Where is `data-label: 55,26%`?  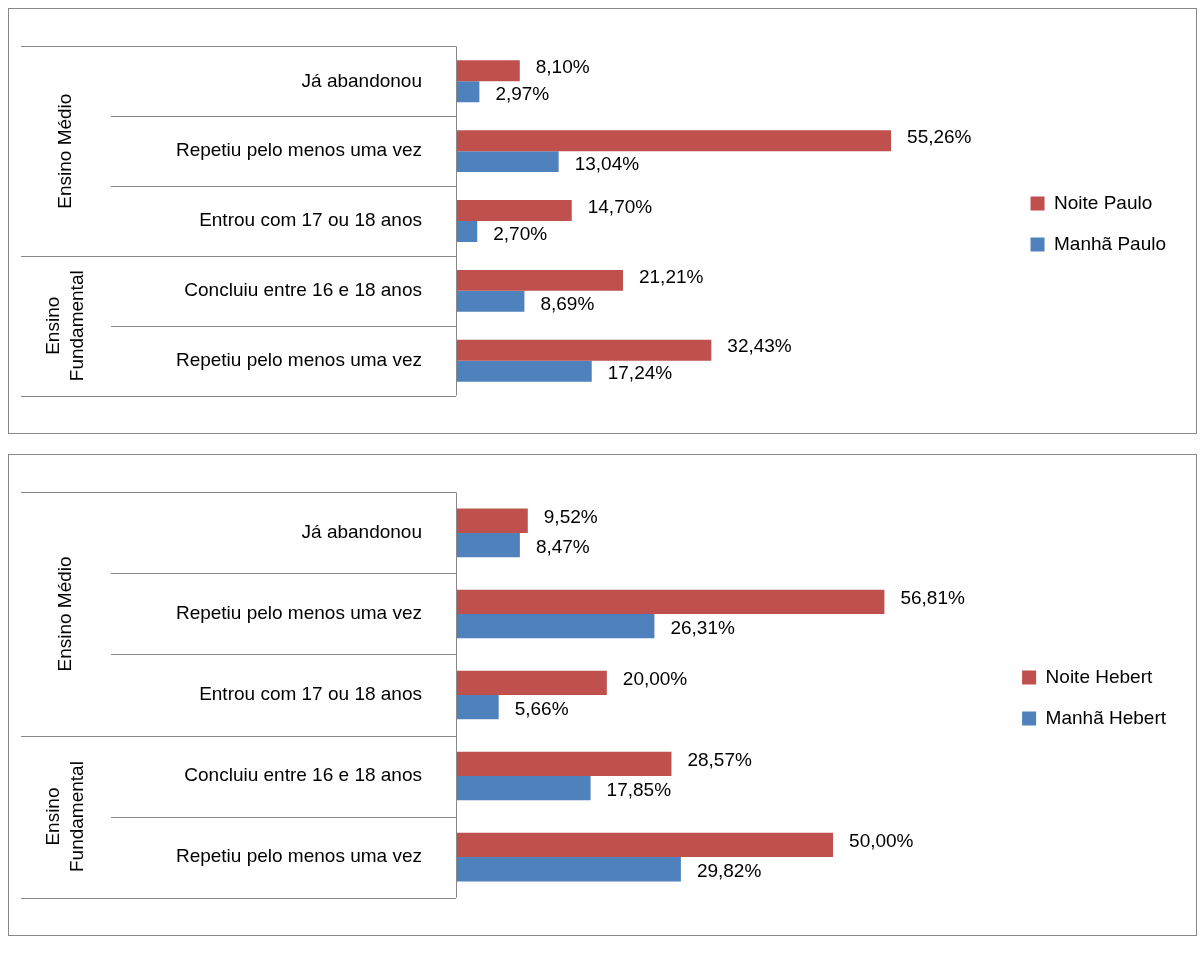 data-label: 55,26% is located at coordinates (939, 136).